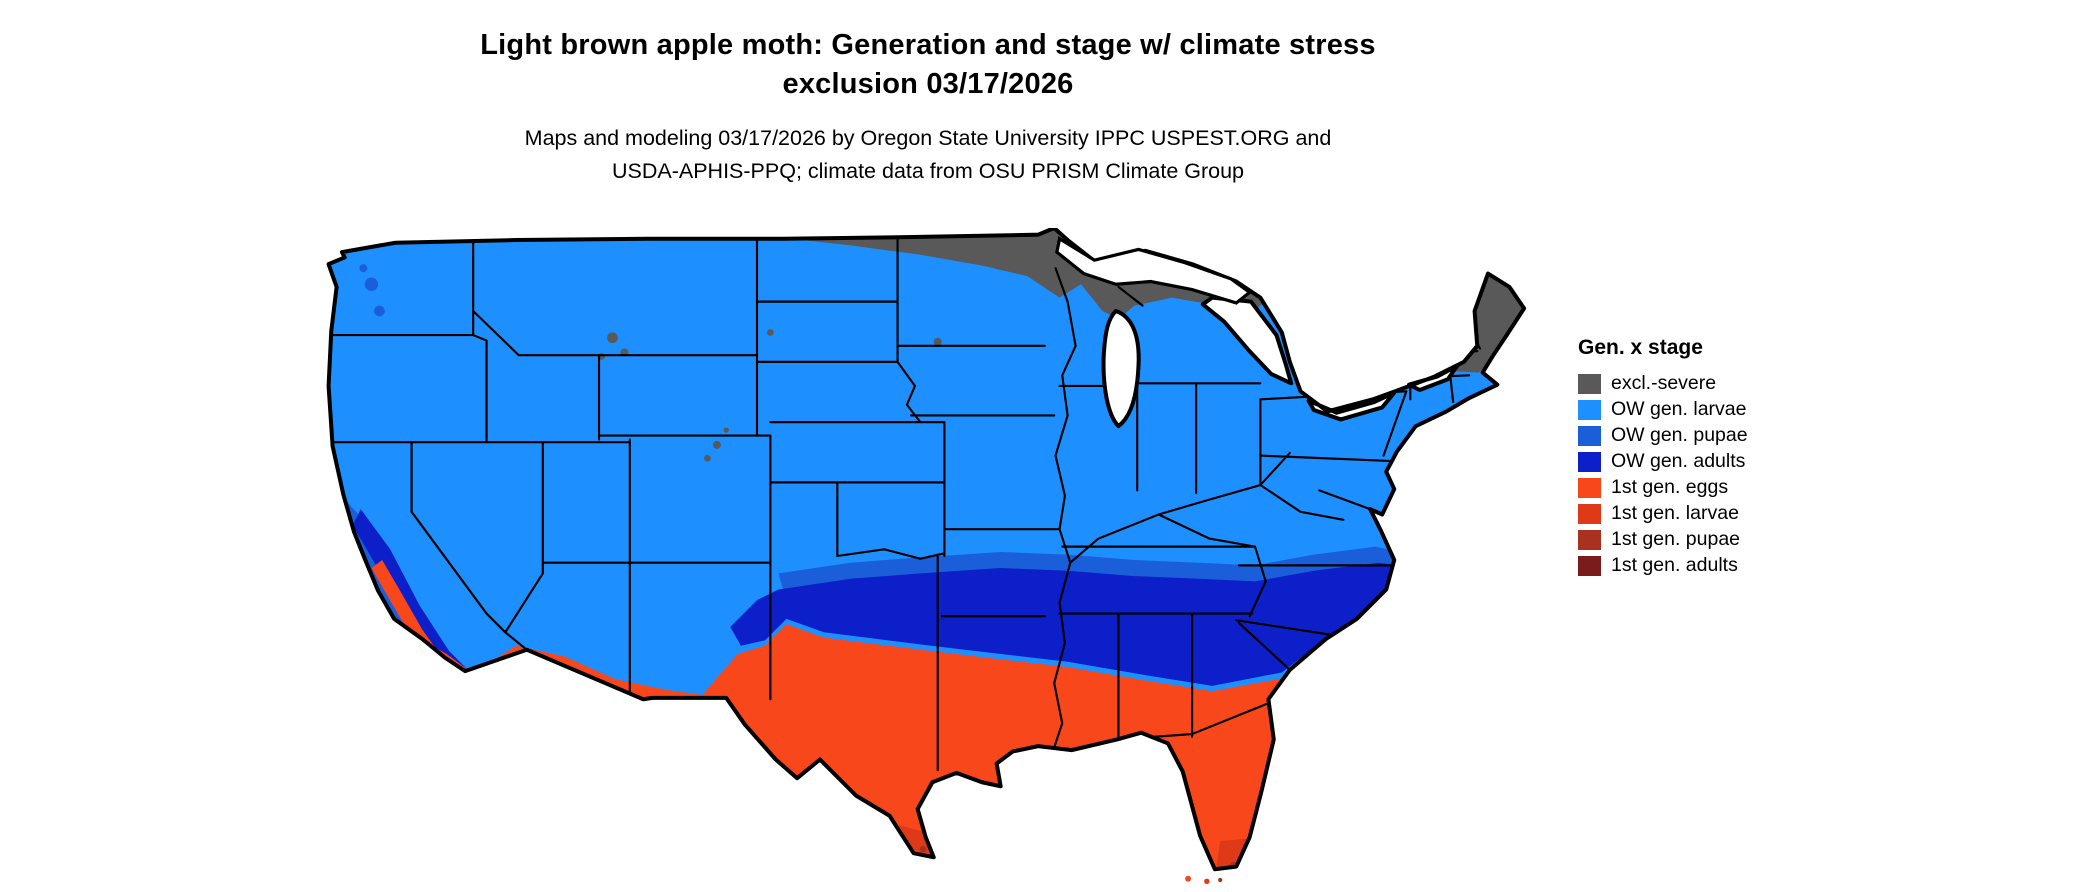  I want to click on legend-item-1st-adults: 1st gen. adults, so click(1663, 565).